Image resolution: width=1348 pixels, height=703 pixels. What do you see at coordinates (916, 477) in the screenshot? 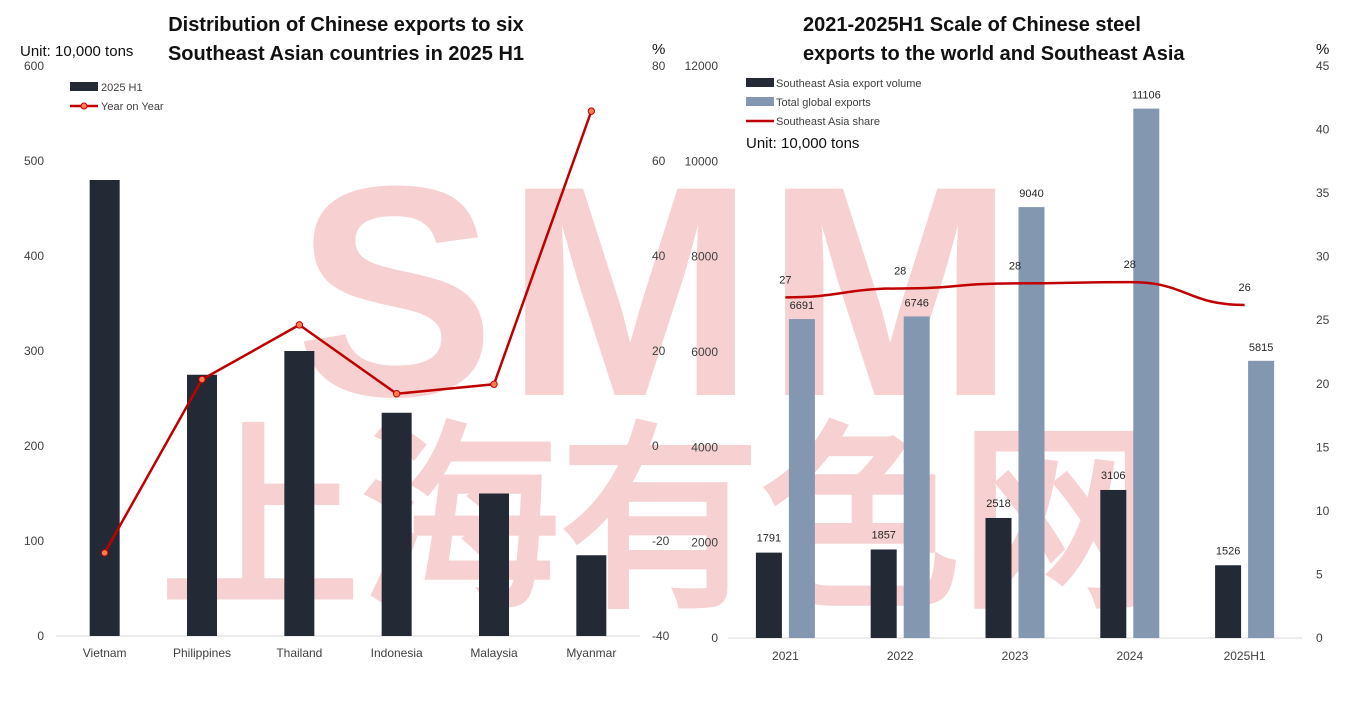
I see `bar-global-exports-2022` at bounding box center [916, 477].